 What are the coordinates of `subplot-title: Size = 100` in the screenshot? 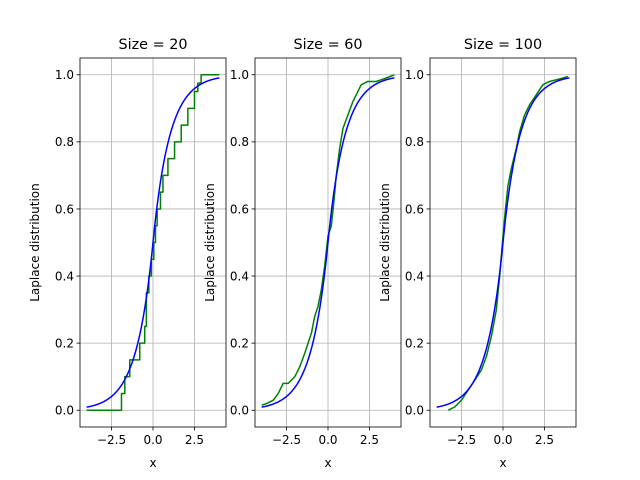 It's located at (503, 45).